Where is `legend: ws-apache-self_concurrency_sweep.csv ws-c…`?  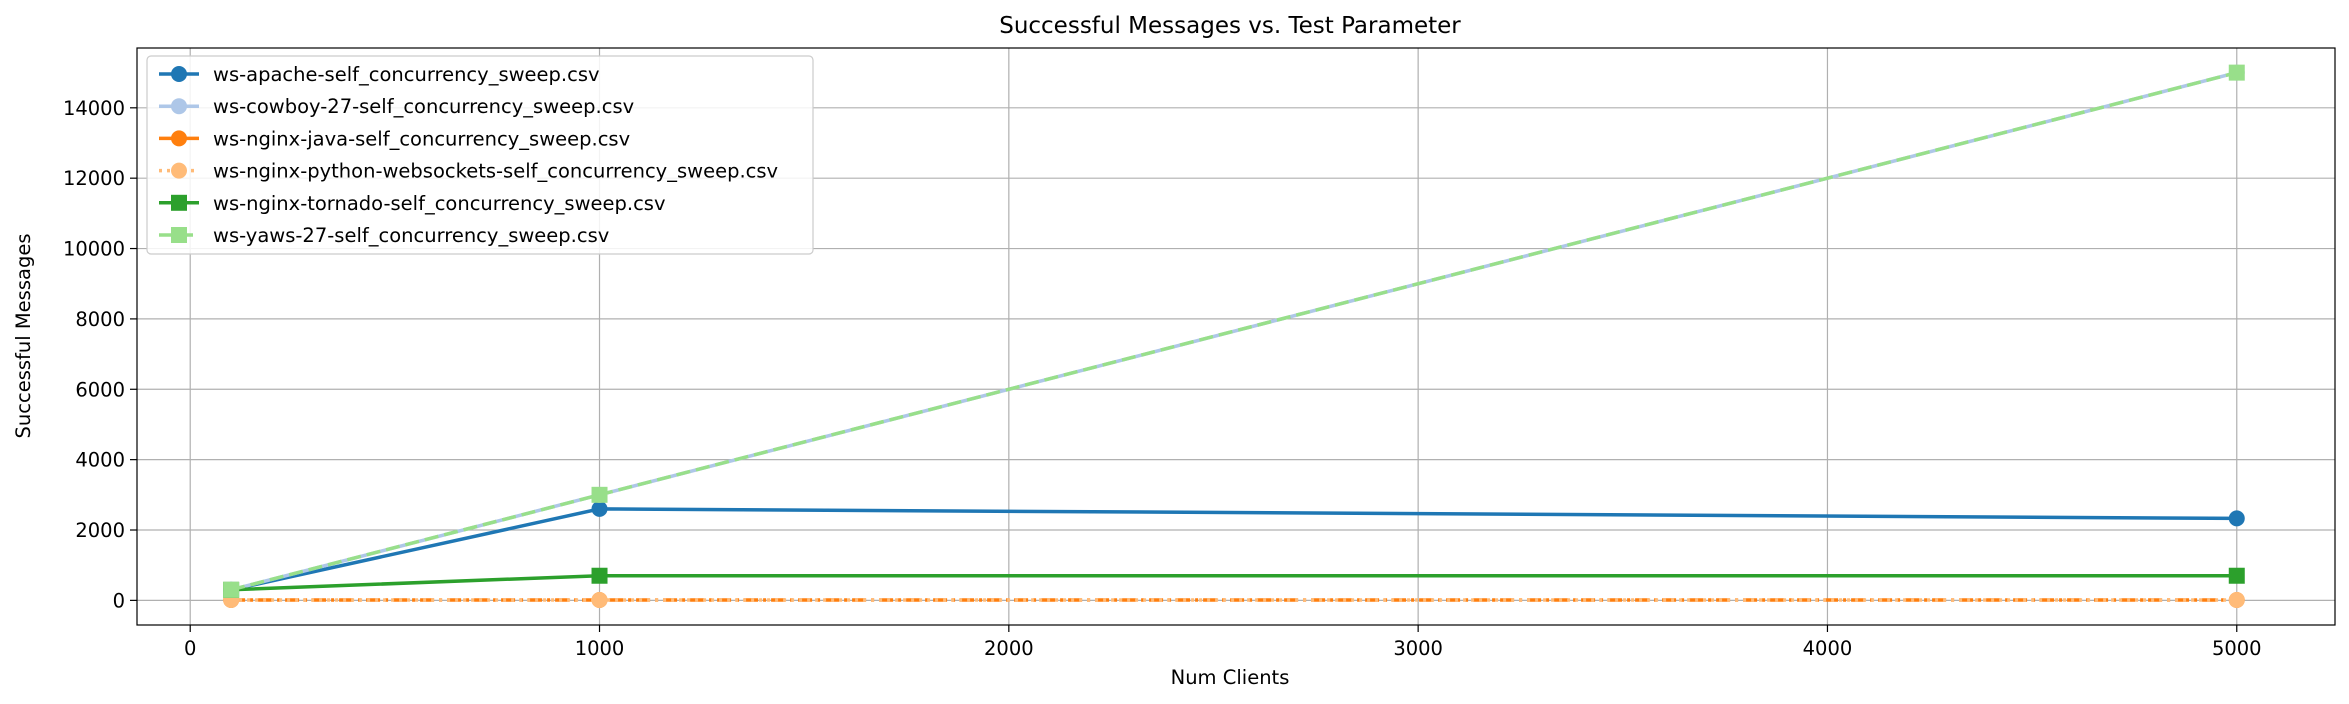
legend: ws-apache-self_concurrency_sweep.csv ws-c… is located at coordinates (480, 155).